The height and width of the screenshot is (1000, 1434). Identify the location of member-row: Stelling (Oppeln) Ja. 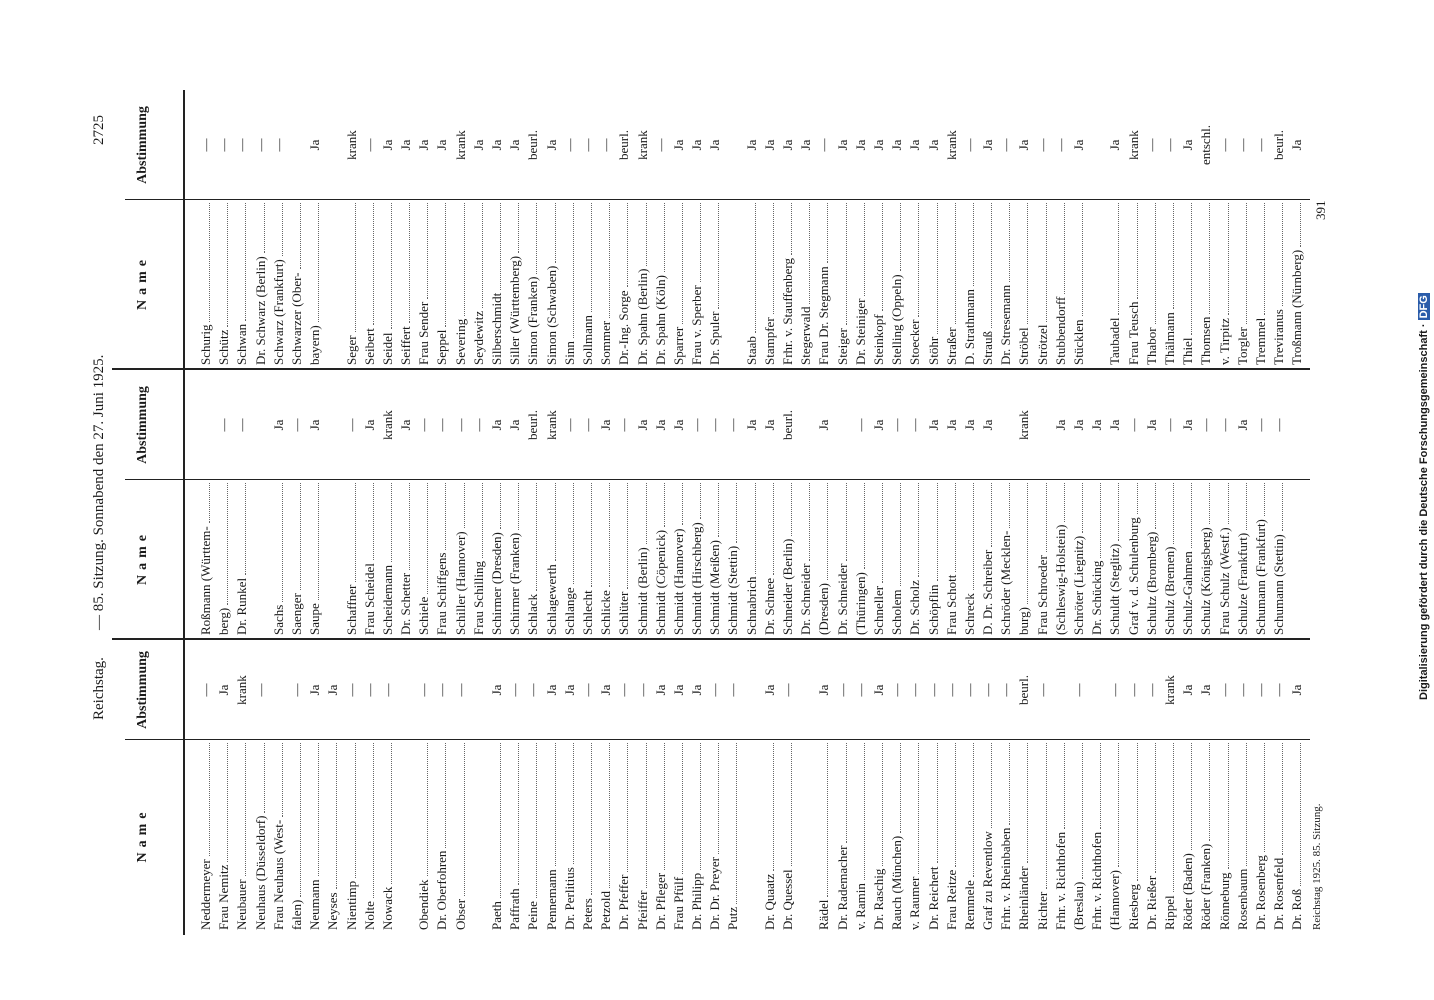
(897, 227).